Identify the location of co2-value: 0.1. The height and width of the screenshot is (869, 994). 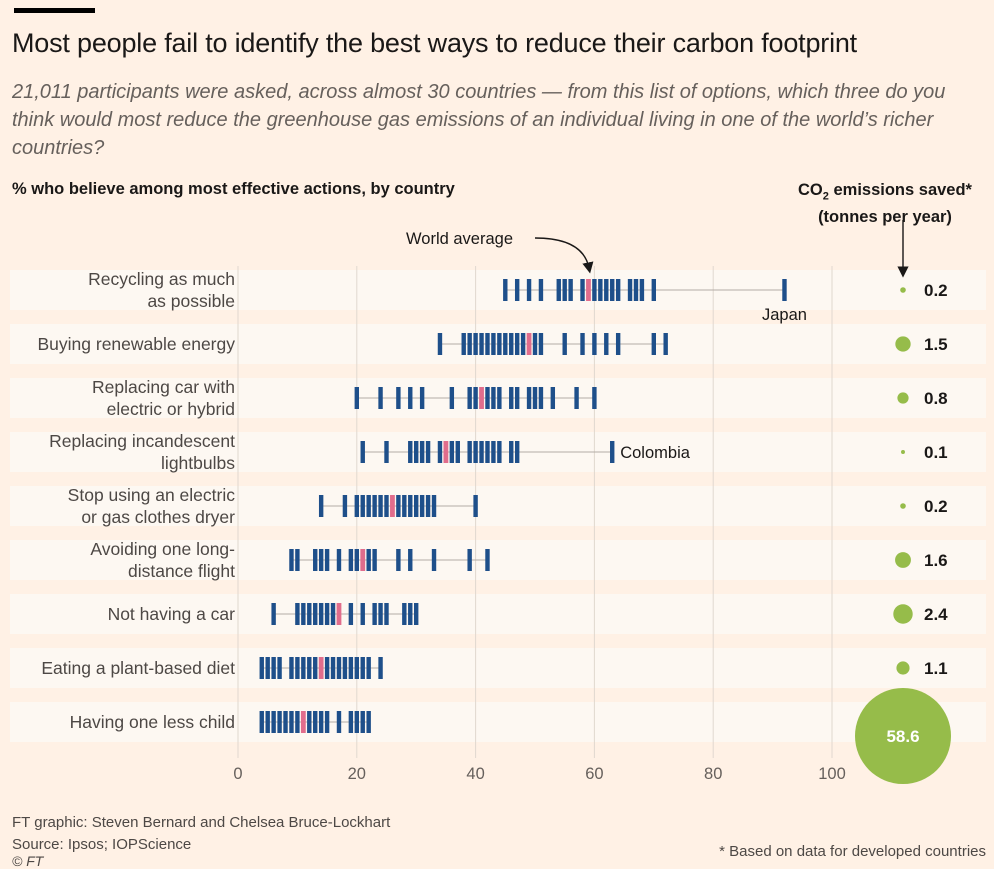
(936, 452).